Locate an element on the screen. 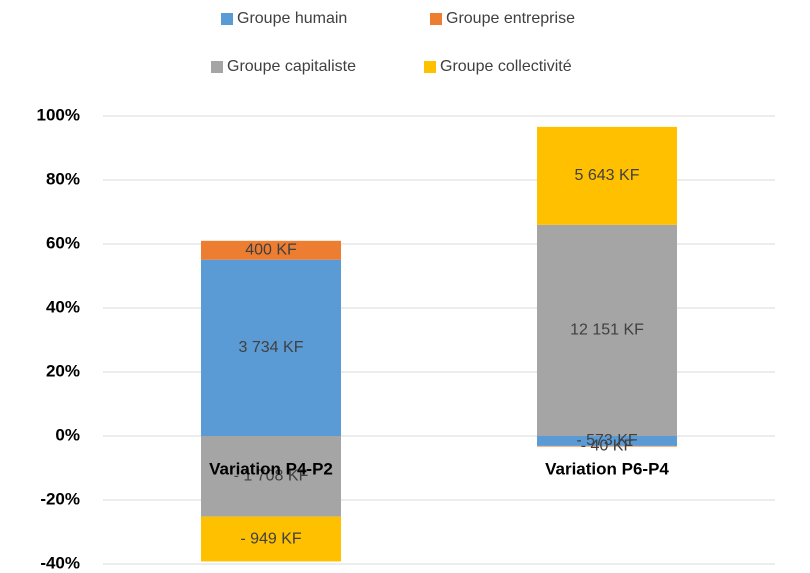 The width and height of the screenshot is (810, 573). y-tick-label: 80% is located at coordinates (63, 178).